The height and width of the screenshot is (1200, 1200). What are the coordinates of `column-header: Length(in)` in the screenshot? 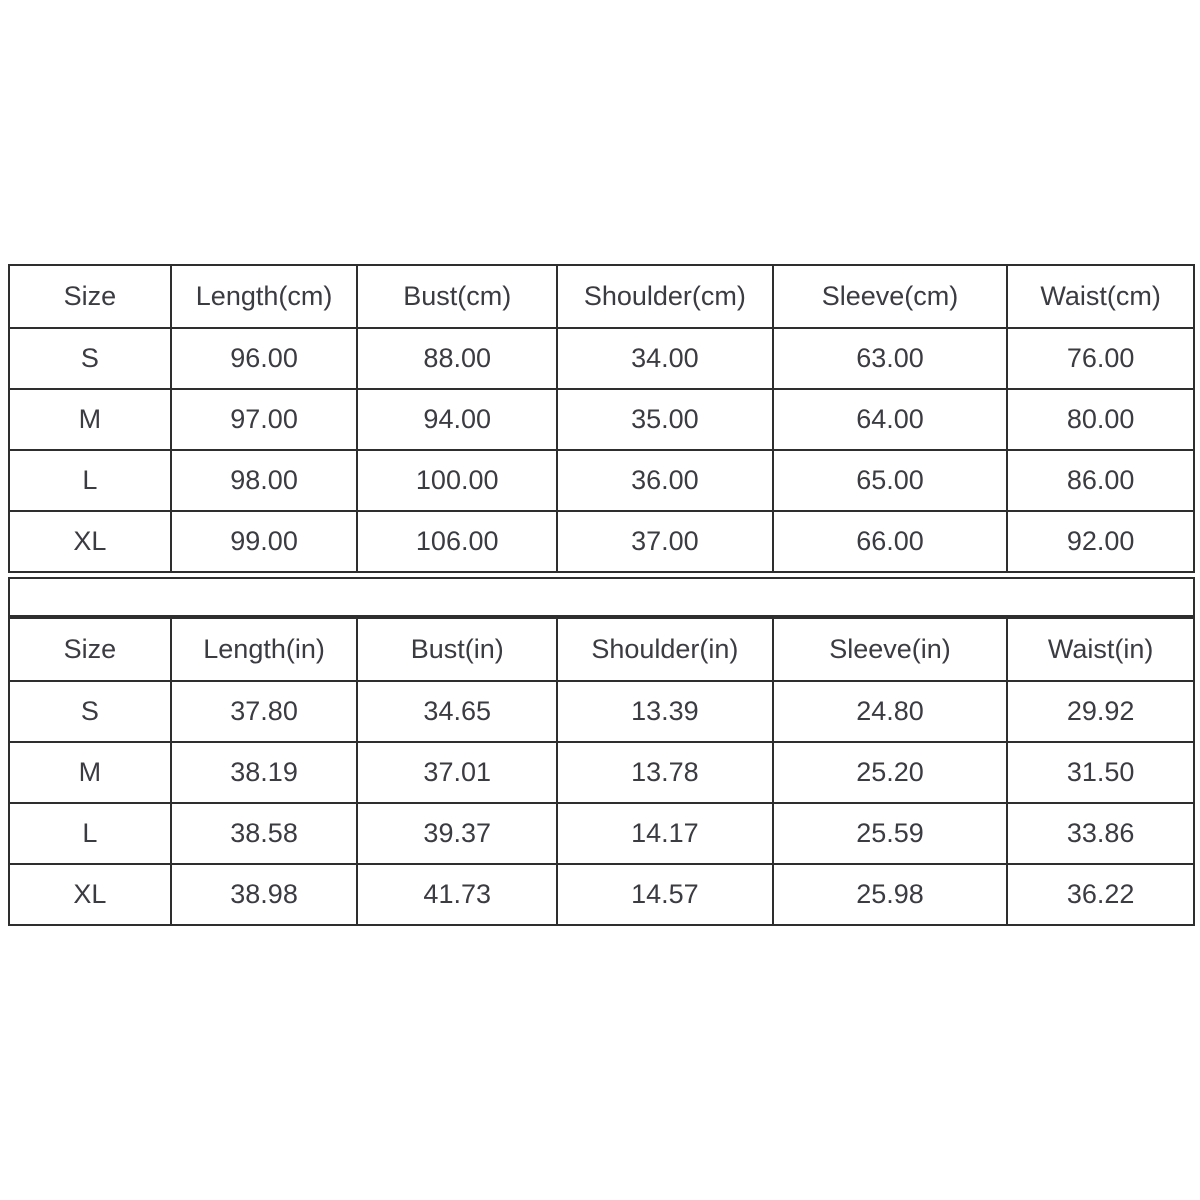 It's located at (264, 649).